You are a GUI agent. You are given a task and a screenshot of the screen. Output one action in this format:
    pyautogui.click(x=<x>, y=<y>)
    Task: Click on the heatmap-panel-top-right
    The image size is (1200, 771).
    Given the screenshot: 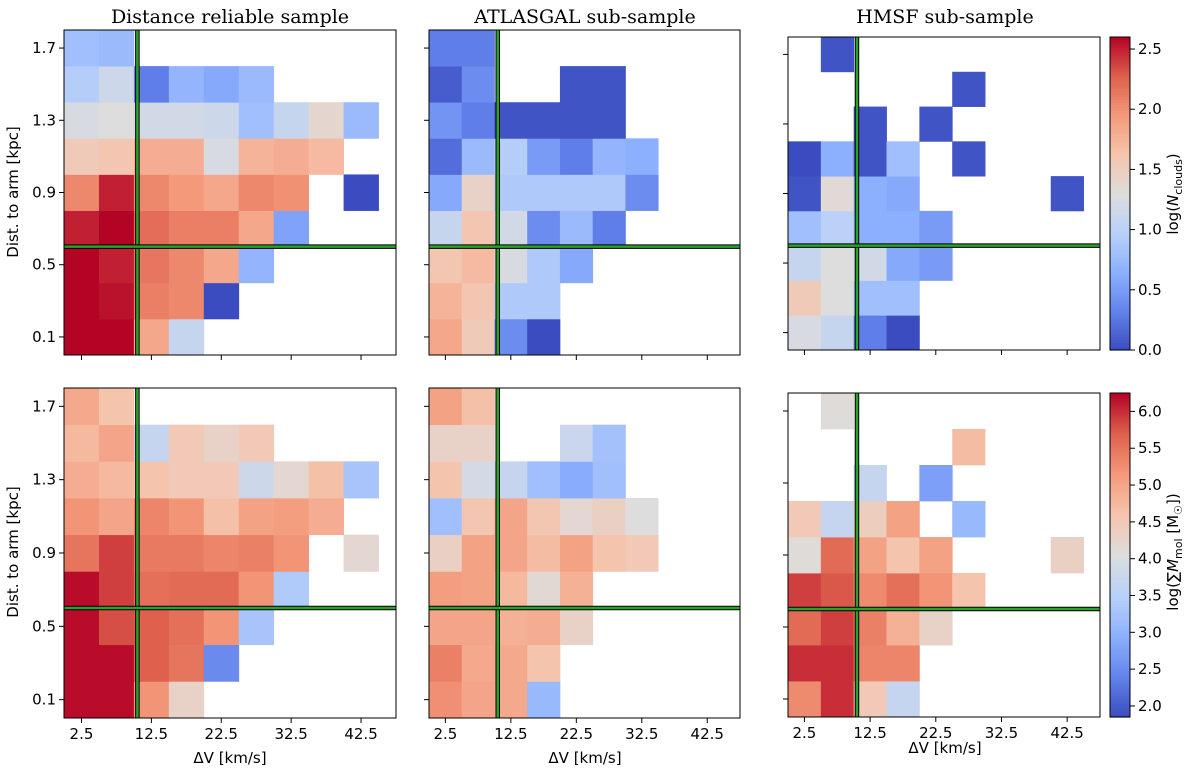 What is the action you would take?
    pyautogui.click(x=942, y=195)
    